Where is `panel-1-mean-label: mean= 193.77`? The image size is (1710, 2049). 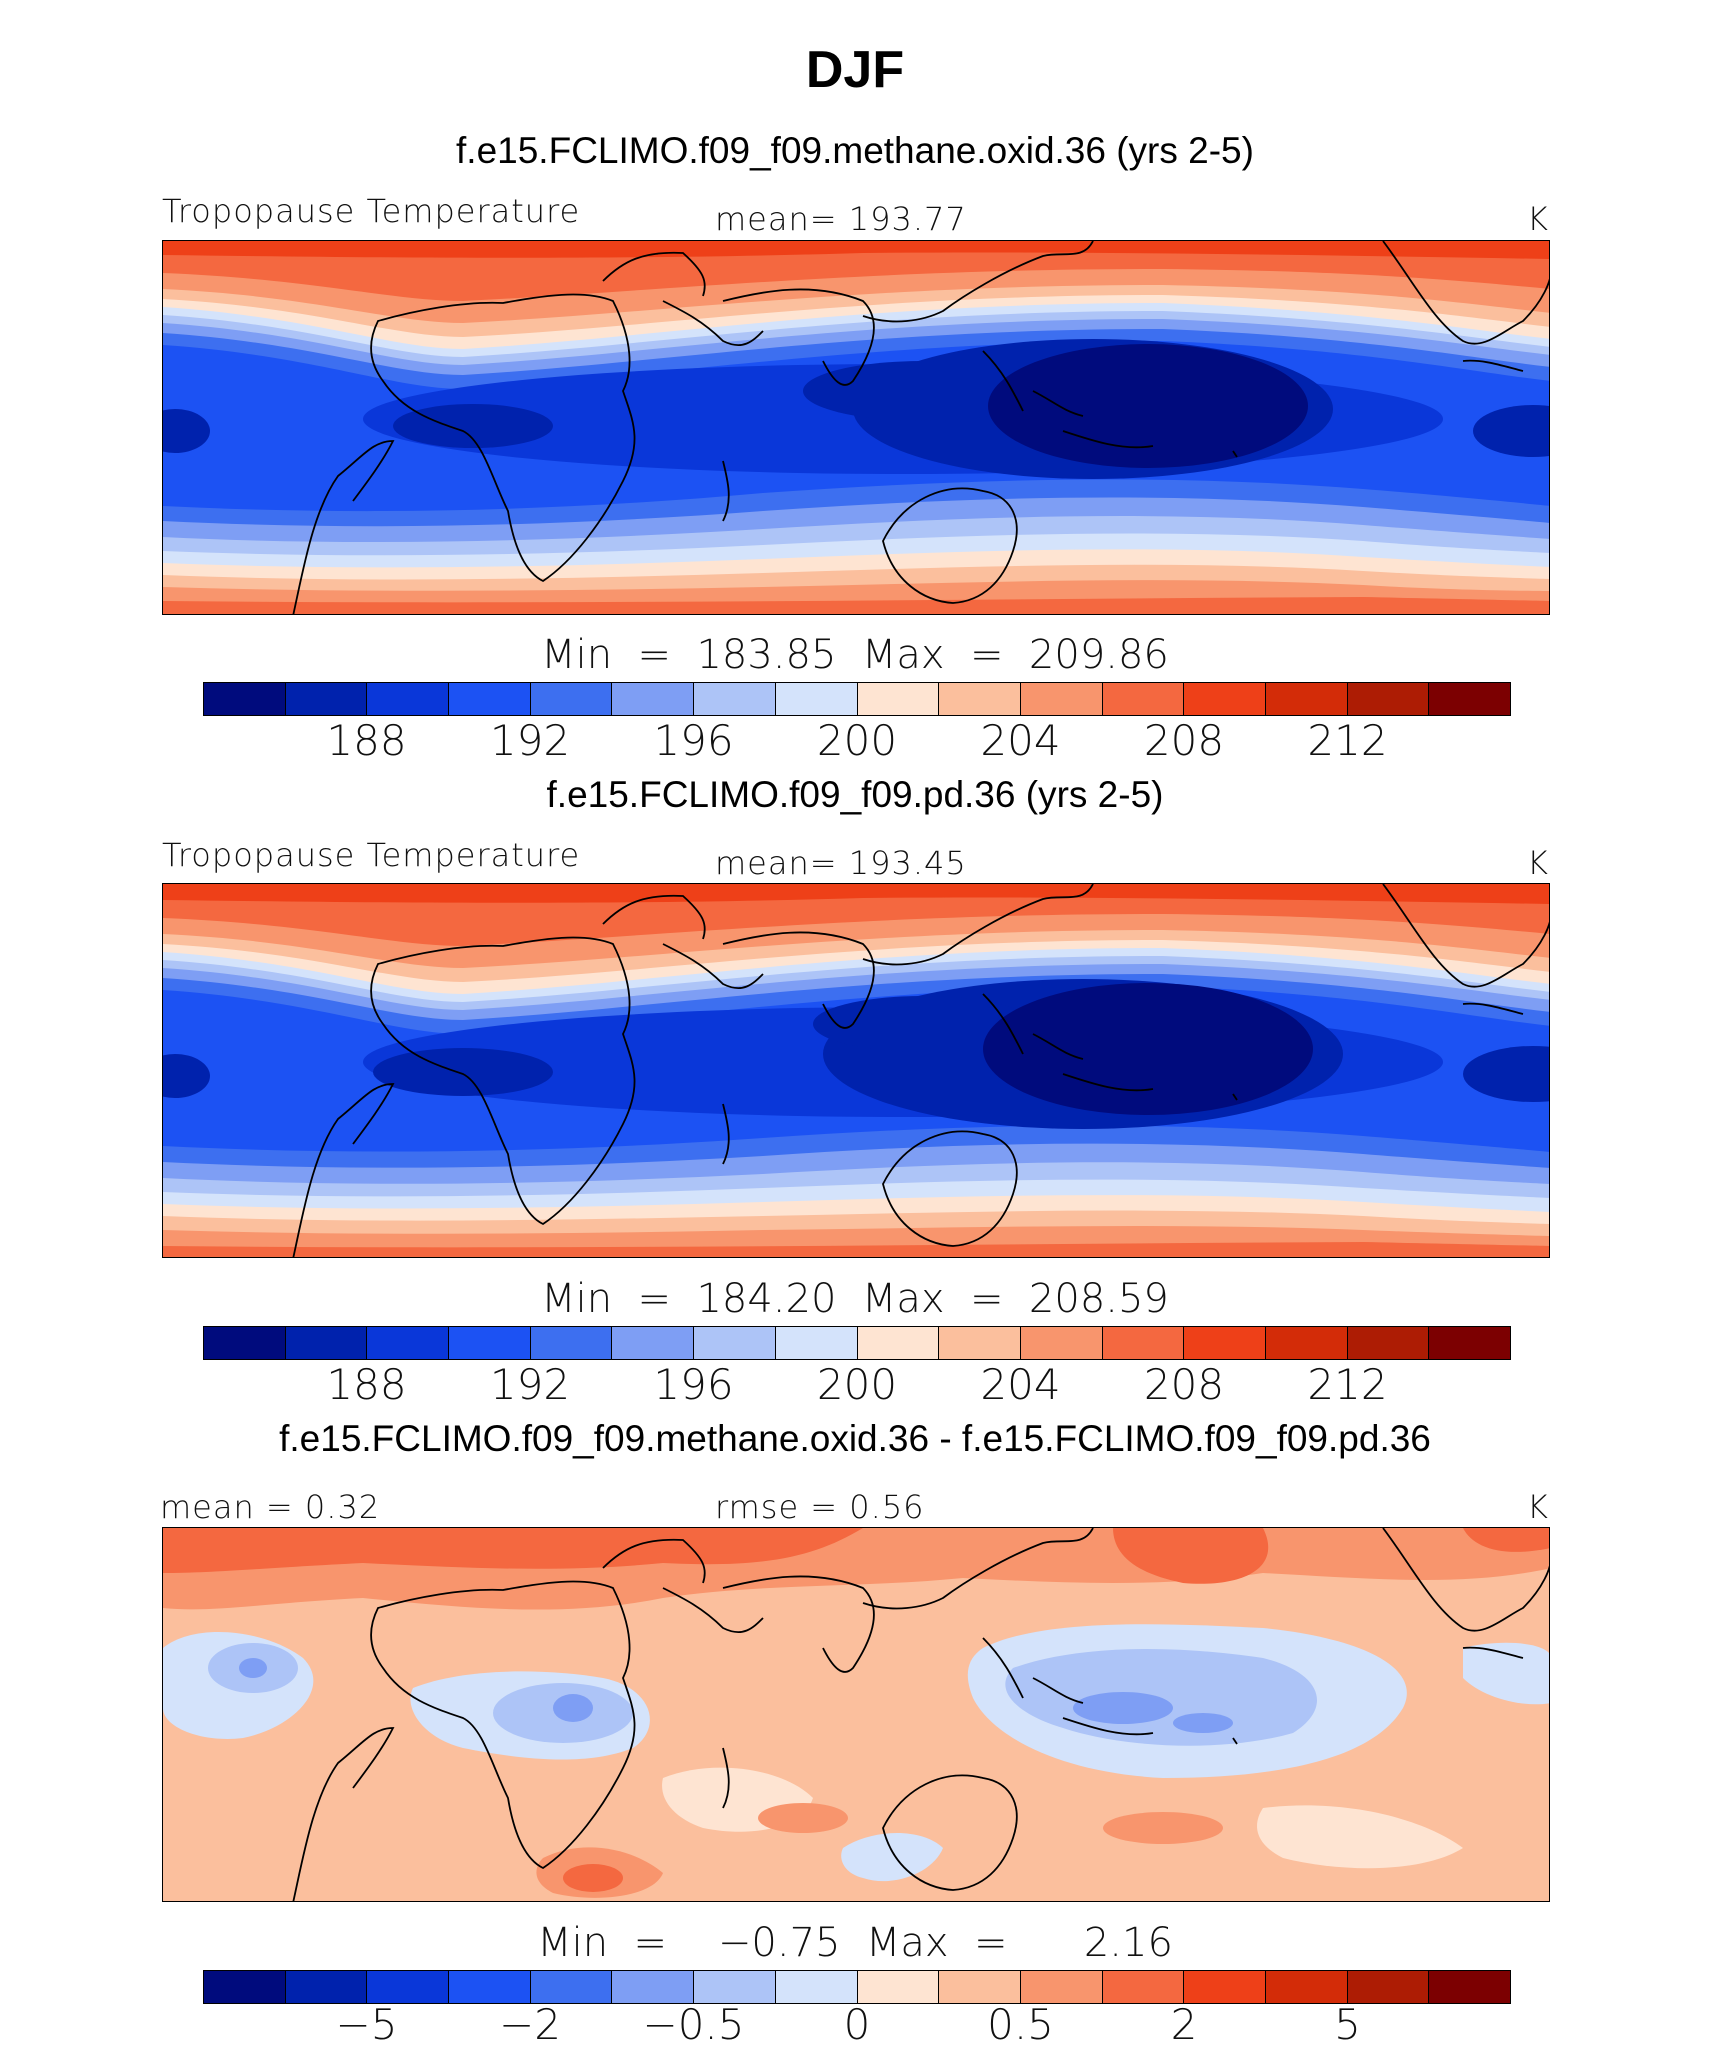 panel-1-mean-label: mean= 193.77 is located at coordinates (841, 219).